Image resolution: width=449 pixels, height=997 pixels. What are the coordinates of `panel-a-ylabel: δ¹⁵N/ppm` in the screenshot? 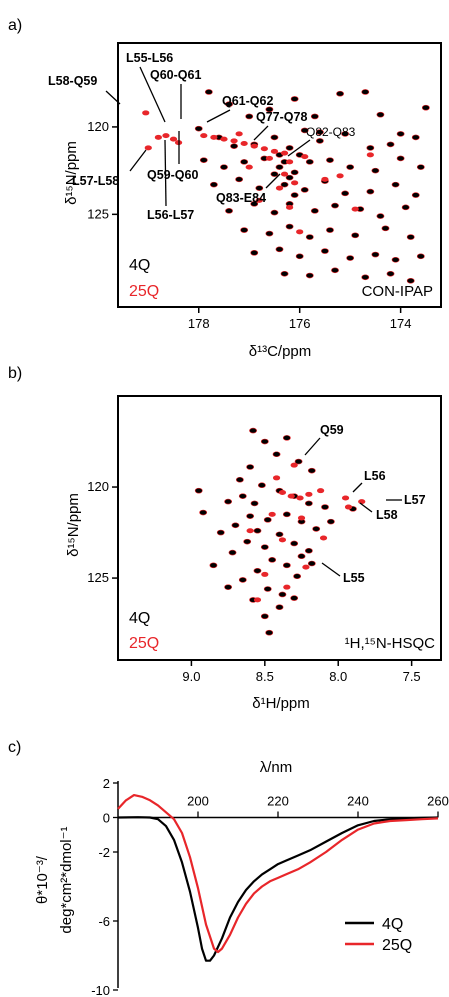 It's located at (71, 173).